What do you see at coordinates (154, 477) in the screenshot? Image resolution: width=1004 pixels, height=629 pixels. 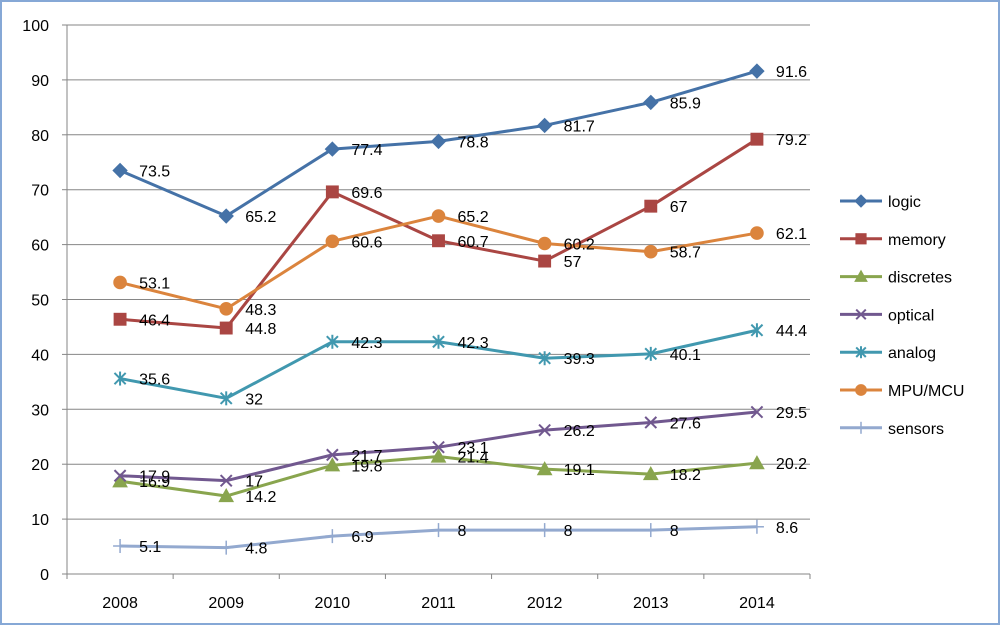 I see `data-label-optical: 17.9` at bounding box center [154, 477].